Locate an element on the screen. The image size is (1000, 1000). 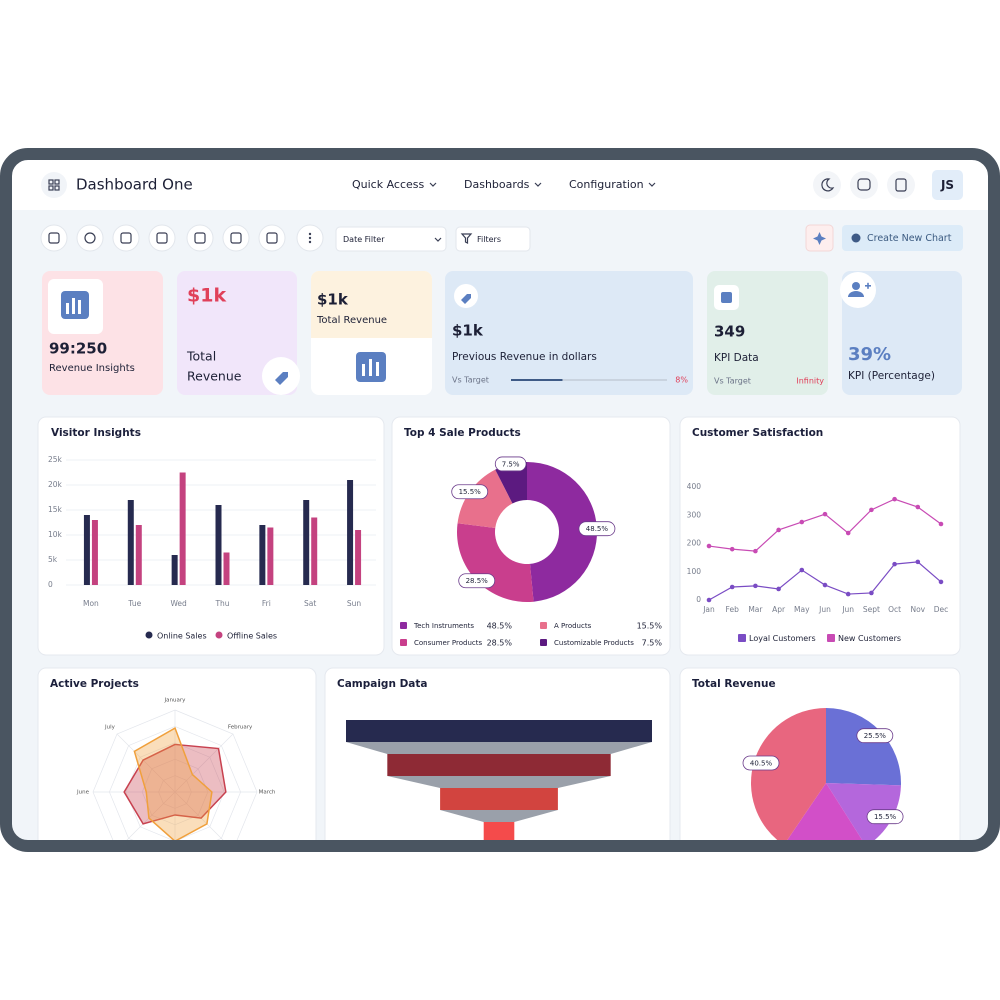
chat-button is located at coordinates (864, 185).